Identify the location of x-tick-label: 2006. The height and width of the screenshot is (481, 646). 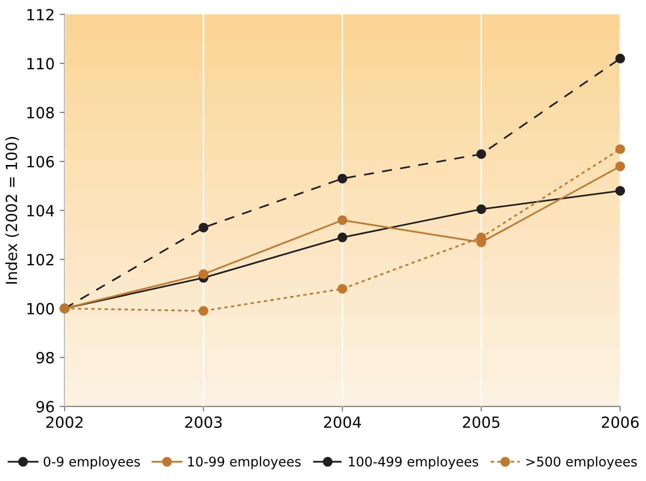
(620, 422).